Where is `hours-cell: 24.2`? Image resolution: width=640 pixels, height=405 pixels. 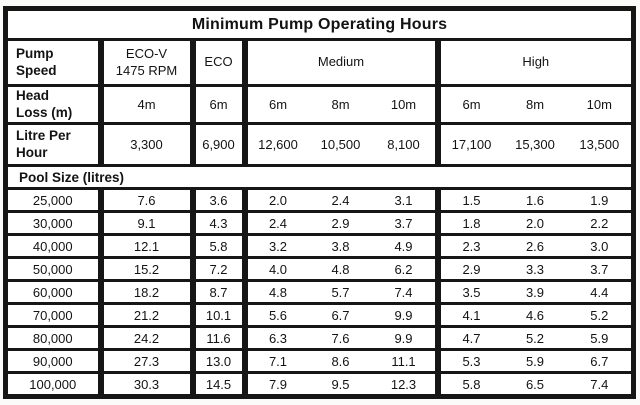 hours-cell: 24.2 is located at coordinates (146, 338).